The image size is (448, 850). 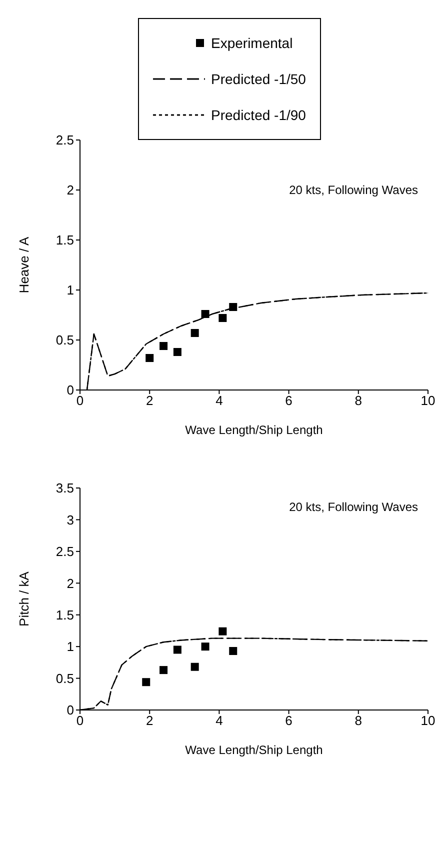 What do you see at coordinates (24, 598) in the screenshot?
I see `y-axis-title: Pitch / kA` at bounding box center [24, 598].